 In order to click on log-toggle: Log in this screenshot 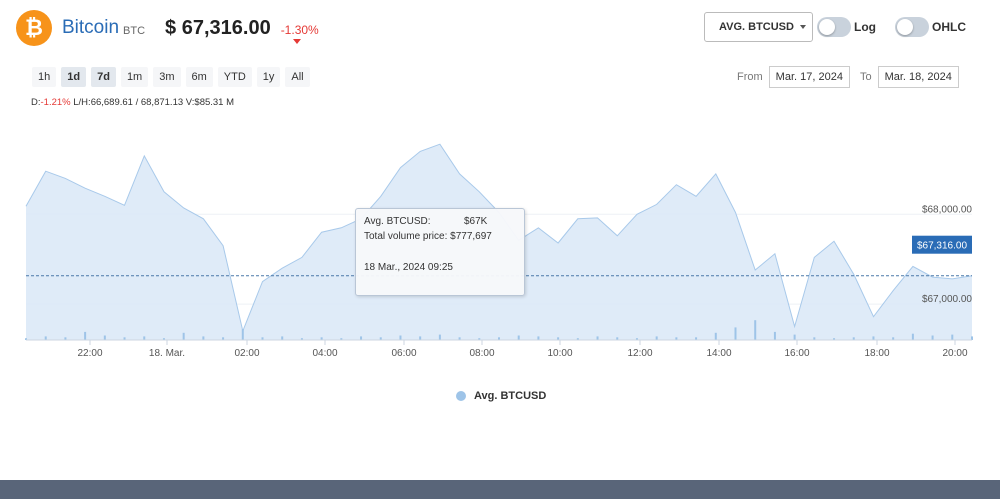, I will do `click(846, 27)`.